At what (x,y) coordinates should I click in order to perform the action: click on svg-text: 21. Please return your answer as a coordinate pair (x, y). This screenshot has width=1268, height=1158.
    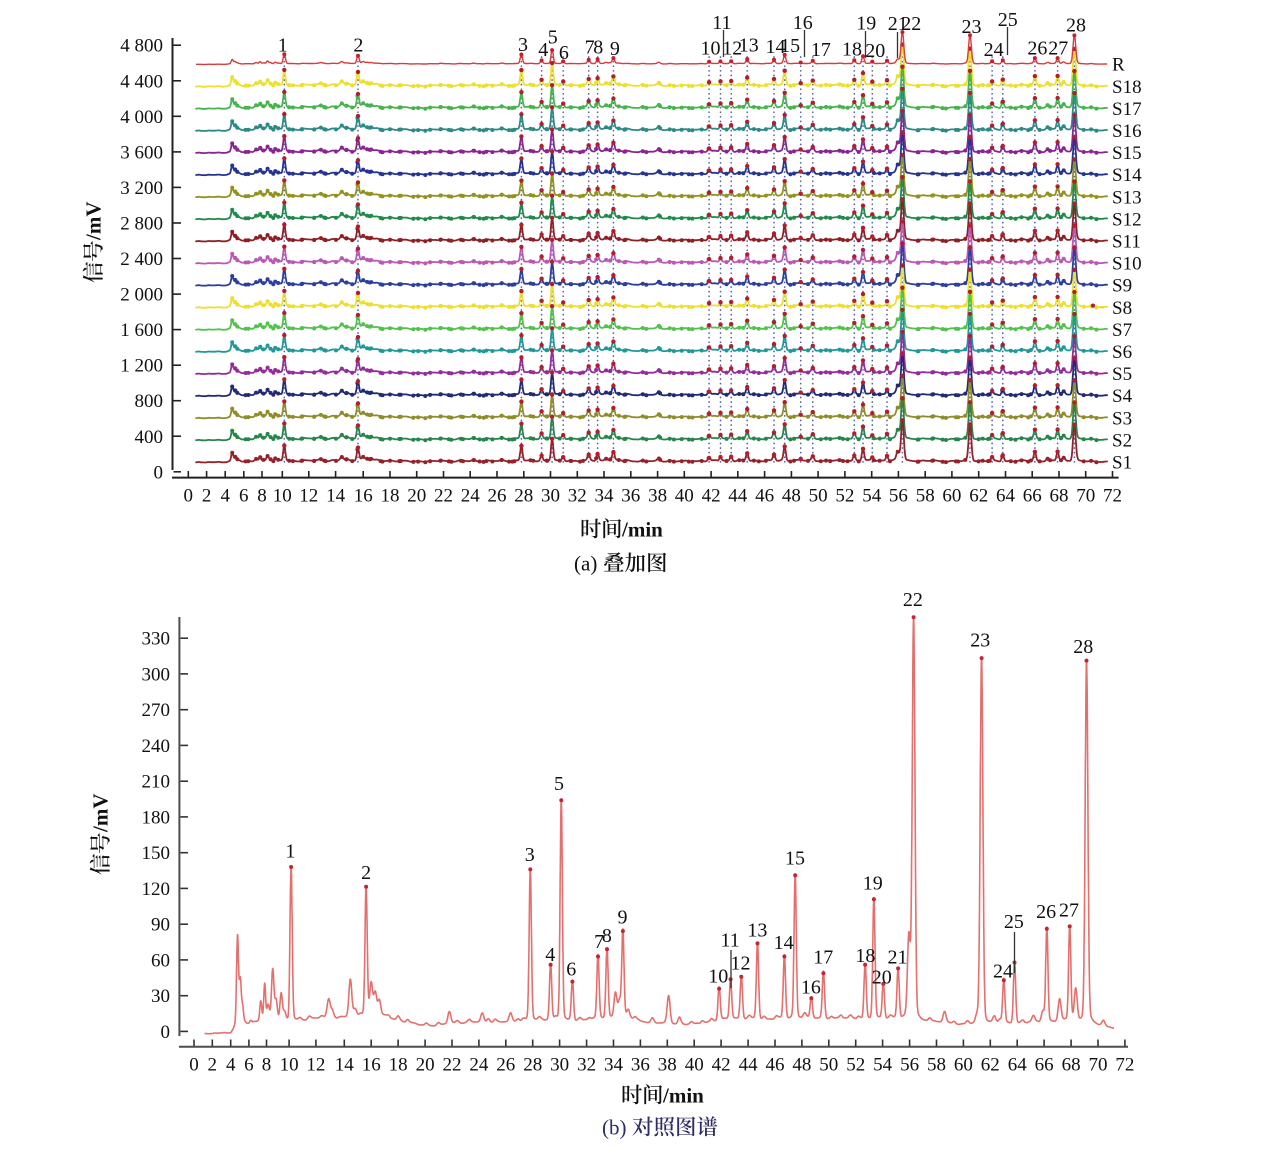
    Looking at the image, I should click on (898, 24).